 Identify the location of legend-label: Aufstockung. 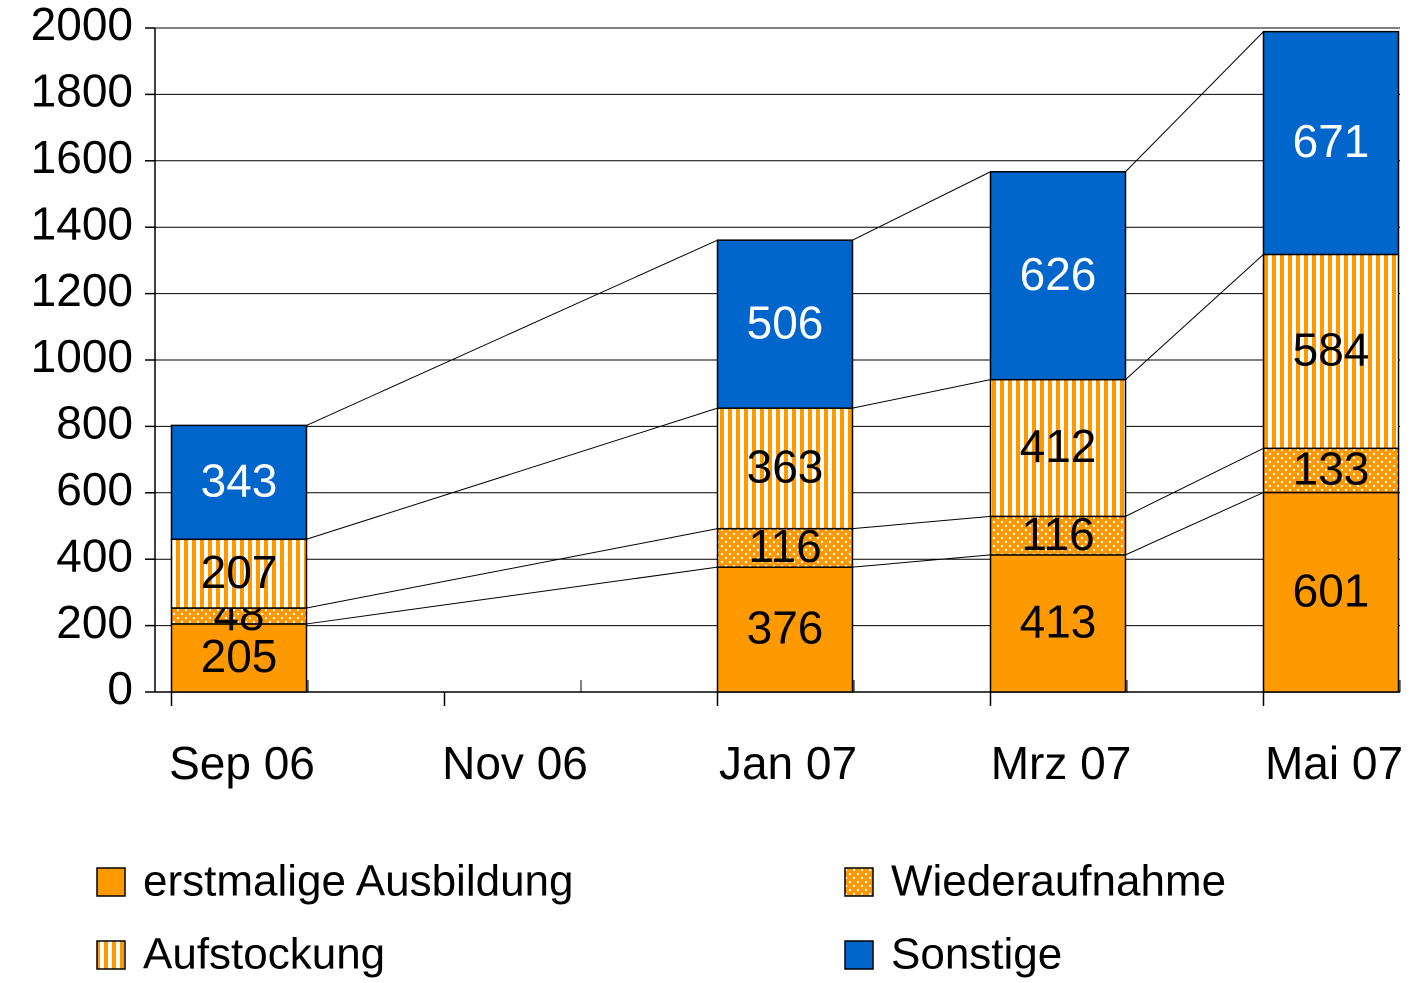
(264, 954).